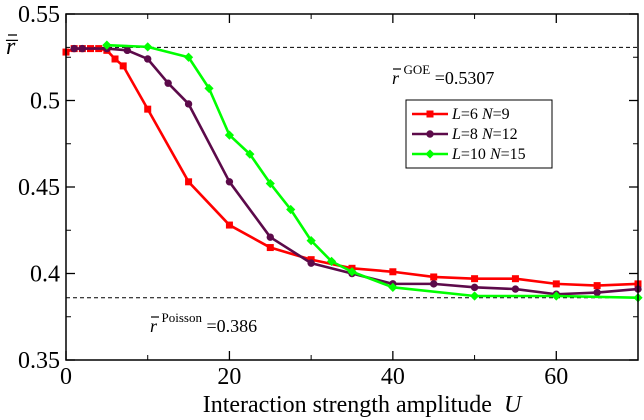 This screenshot has height=420, width=644. What do you see at coordinates (556, 377) in the screenshot?
I see `x-tick-label: 60` at bounding box center [556, 377].